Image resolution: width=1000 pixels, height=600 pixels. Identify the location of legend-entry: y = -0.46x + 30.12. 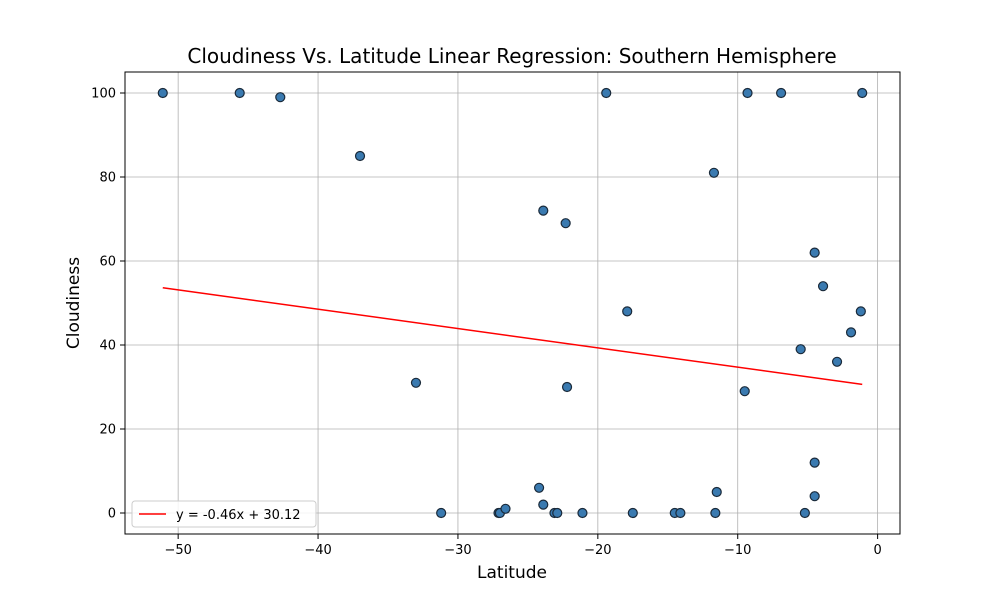
(238, 515).